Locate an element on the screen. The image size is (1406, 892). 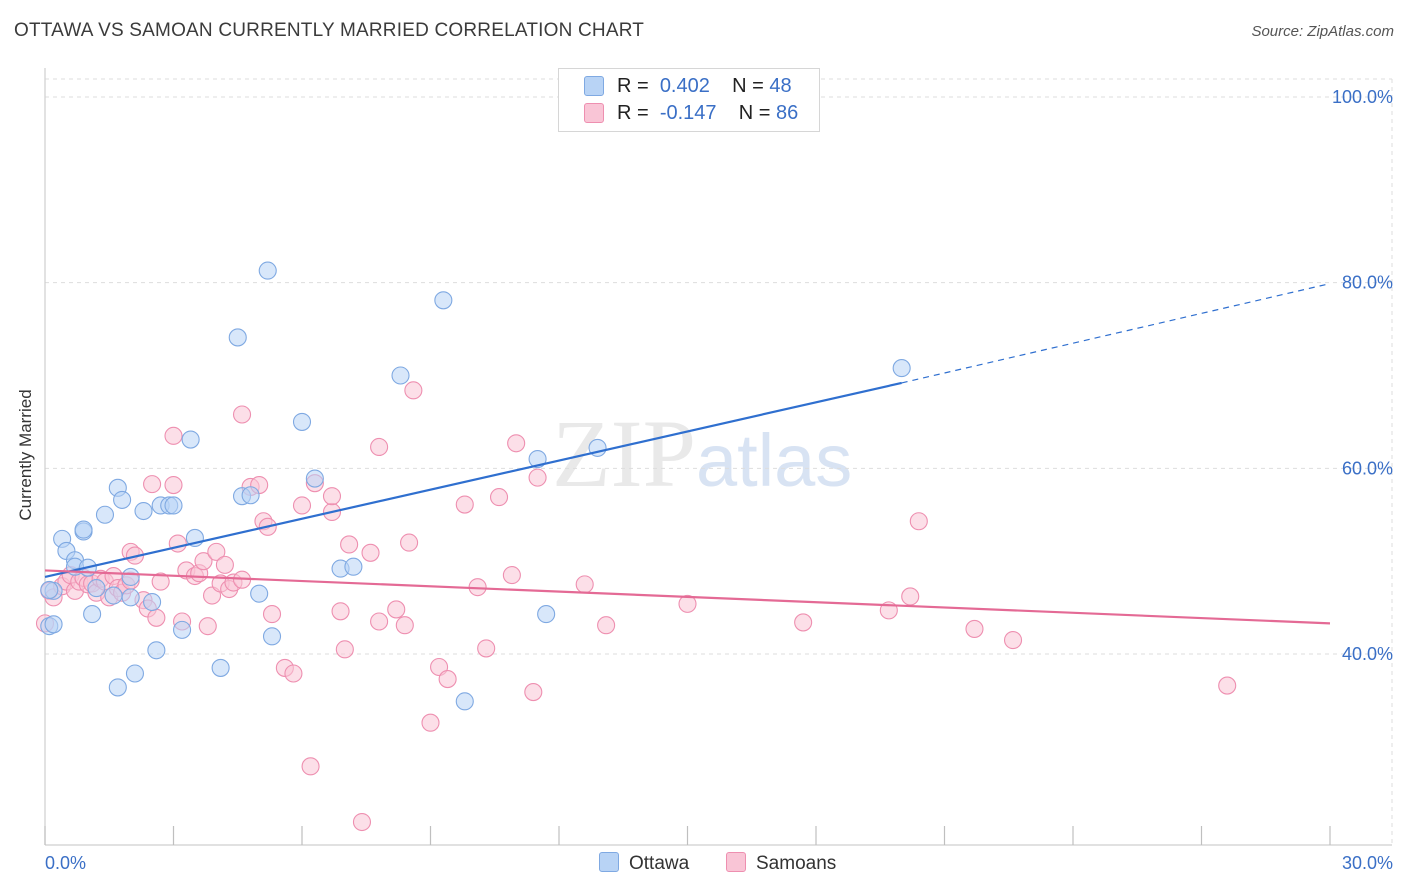
legend-r-label: R = is located at coordinates (633, 113).